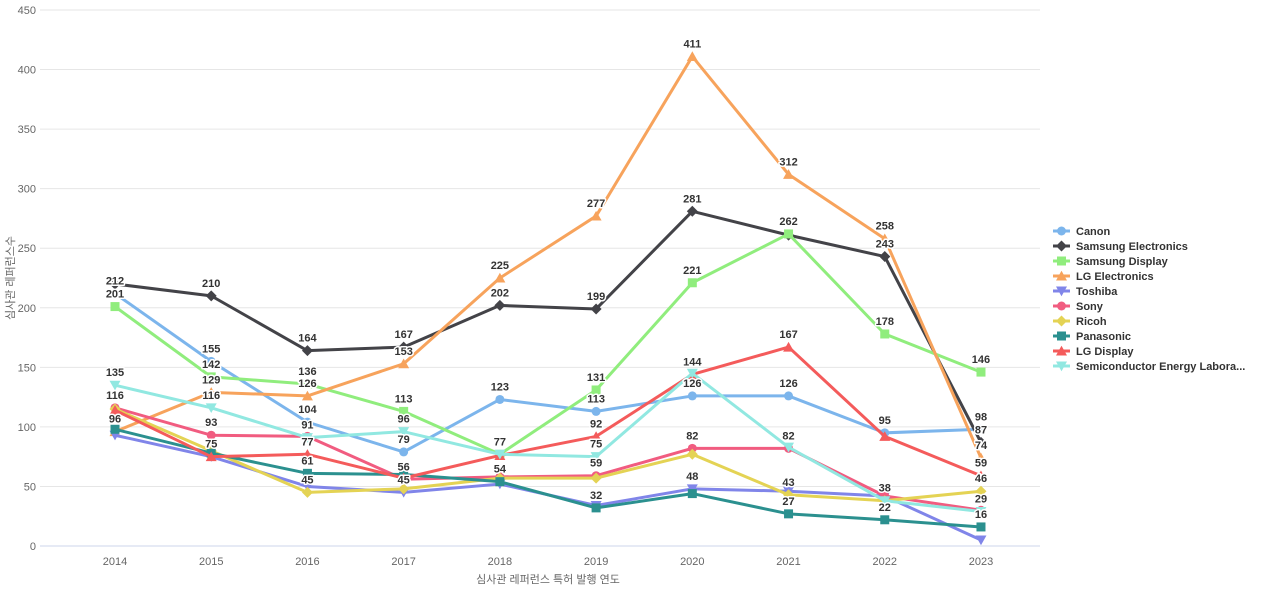 Image resolution: width=1280 pixels, height=600 pixels. What do you see at coordinates (404, 363) in the screenshot?
I see `data-point-lg-electronics-2017` at bounding box center [404, 363].